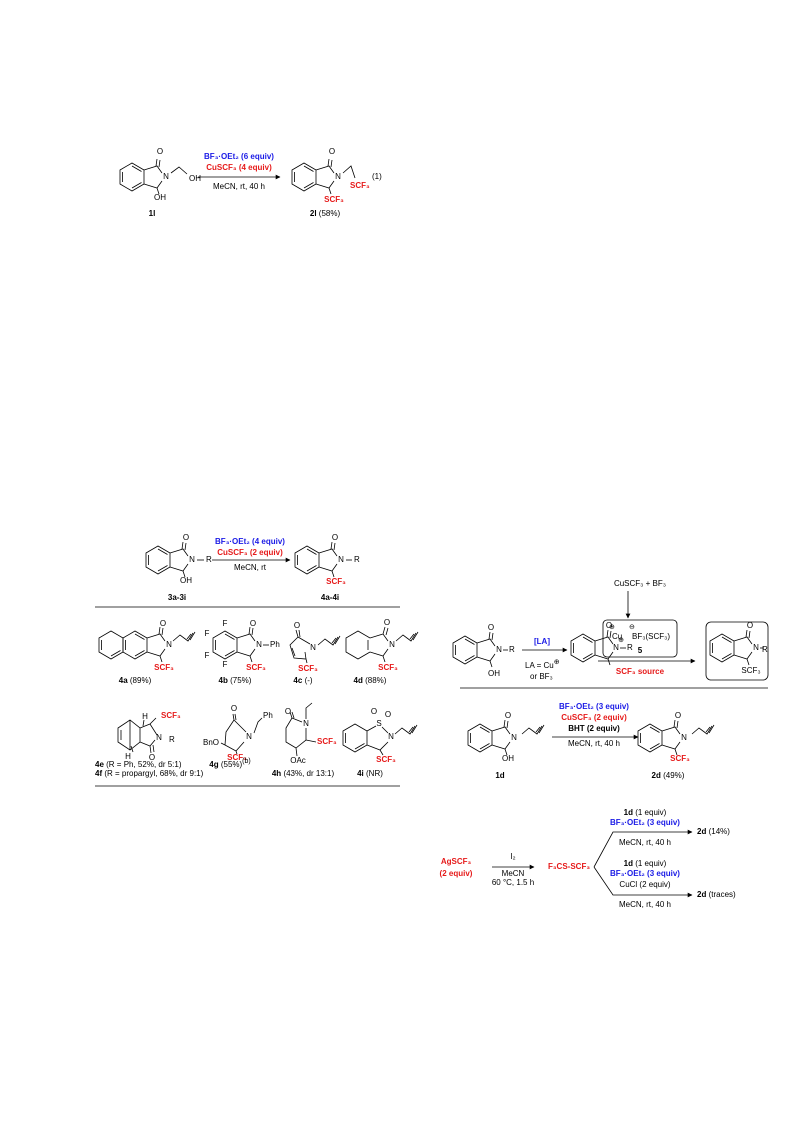 This screenshot has height=1121, width=793. Describe the element at coordinates (378, 723) in the screenshot. I see `s: S` at that location.